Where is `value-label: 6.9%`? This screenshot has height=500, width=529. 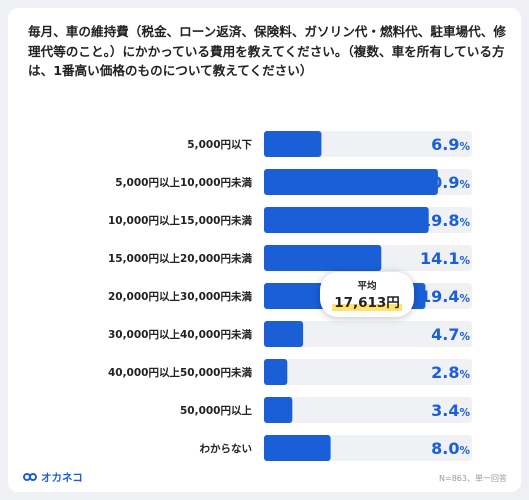 value-label: 6.9% is located at coordinates (450, 144).